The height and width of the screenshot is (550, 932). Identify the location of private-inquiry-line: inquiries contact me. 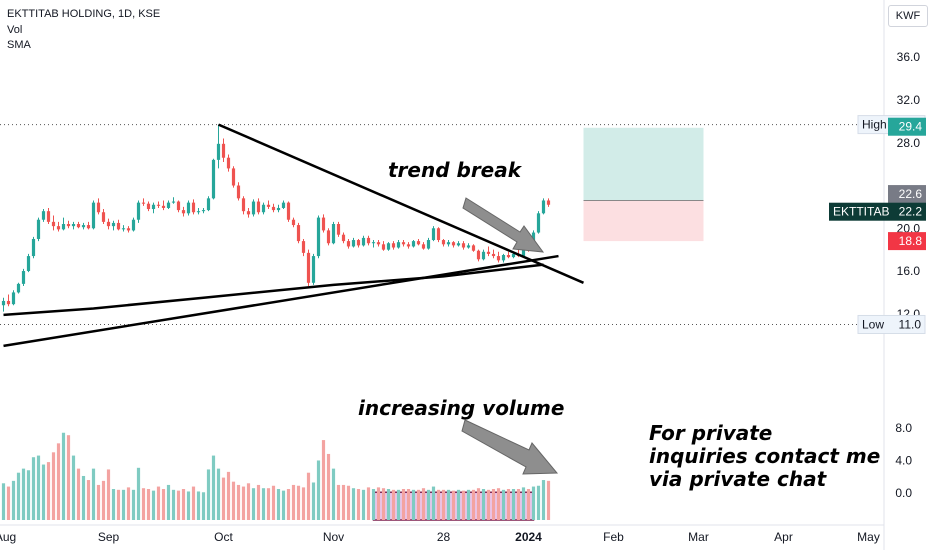
(764, 456).